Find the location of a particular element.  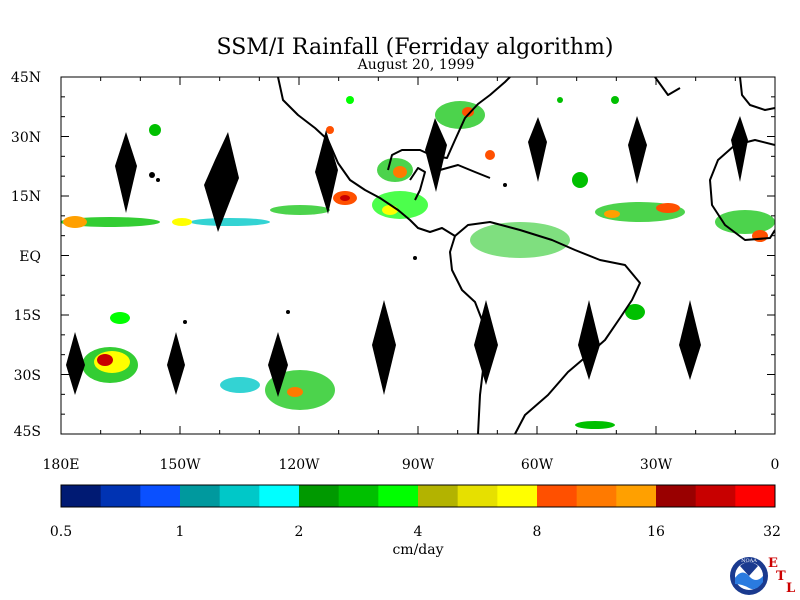

lat-label: EQ is located at coordinates (30, 257).